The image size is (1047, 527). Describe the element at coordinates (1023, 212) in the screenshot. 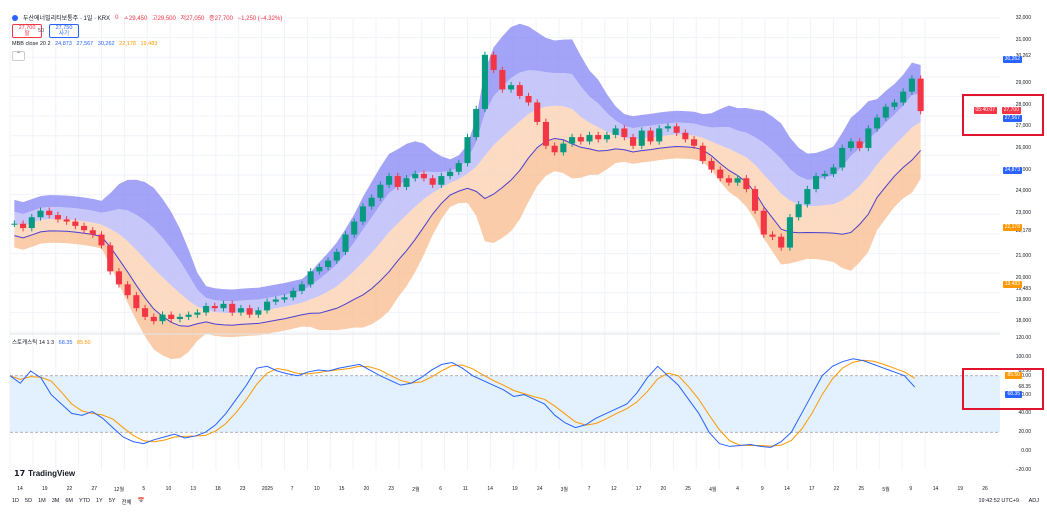

I see `price-axis-label: 23,000` at that location.